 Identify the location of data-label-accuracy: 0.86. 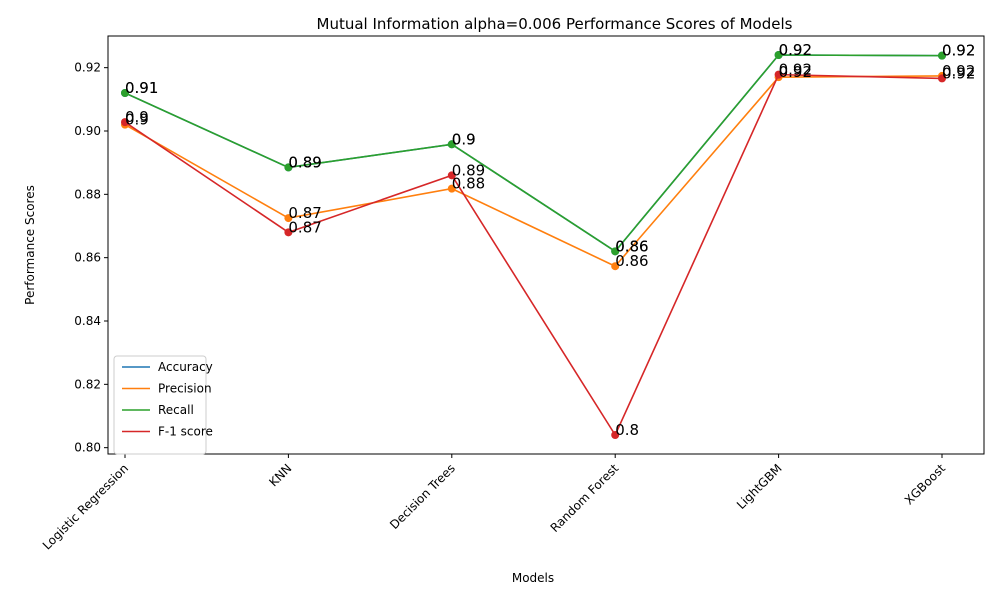
(631, 246).